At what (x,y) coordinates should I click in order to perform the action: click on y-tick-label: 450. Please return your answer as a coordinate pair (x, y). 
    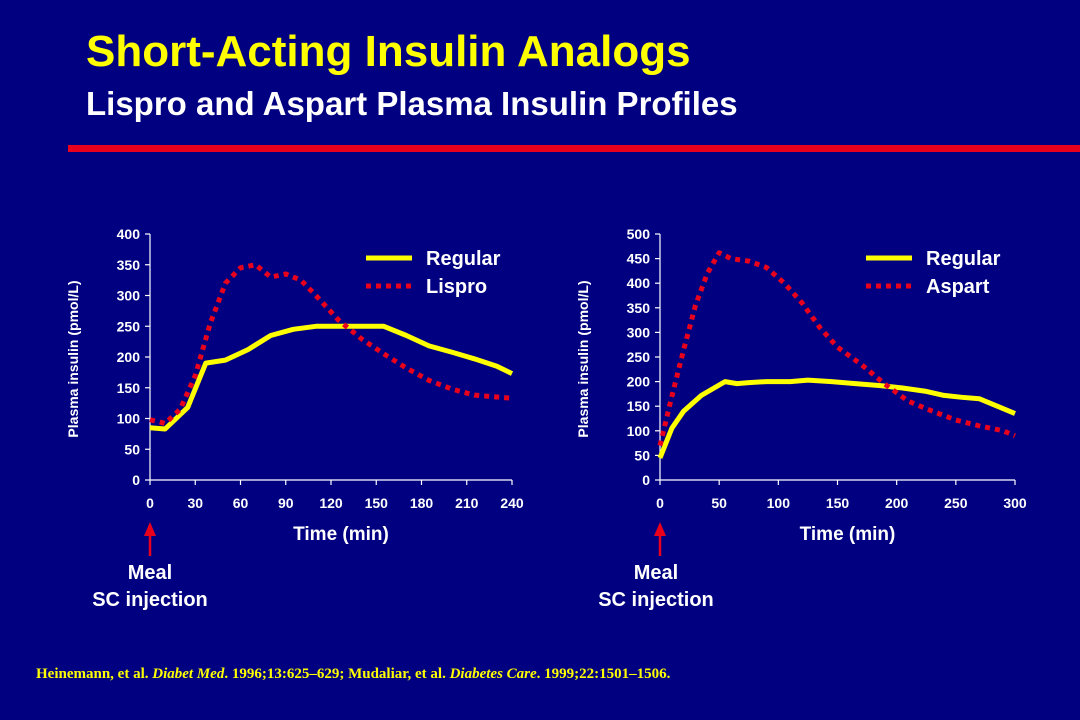
    Looking at the image, I should click on (639, 259).